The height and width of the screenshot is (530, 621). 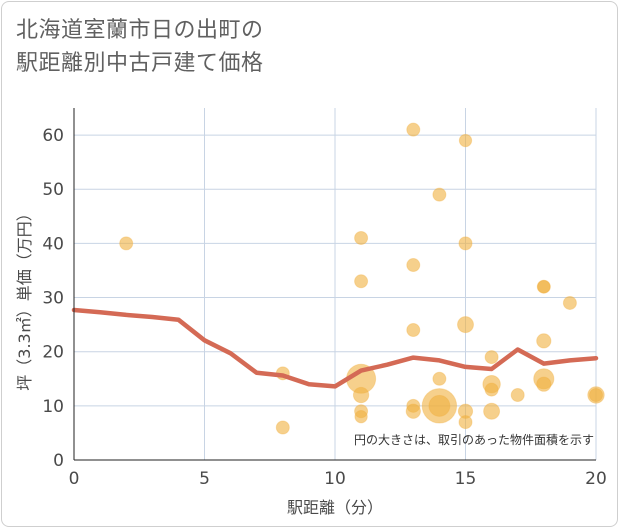 What do you see at coordinates (474, 439) in the screenshot?
I see `size-note: 円の大きさは、取引のあった物件面積を示す` at bounding box center [474, 439].